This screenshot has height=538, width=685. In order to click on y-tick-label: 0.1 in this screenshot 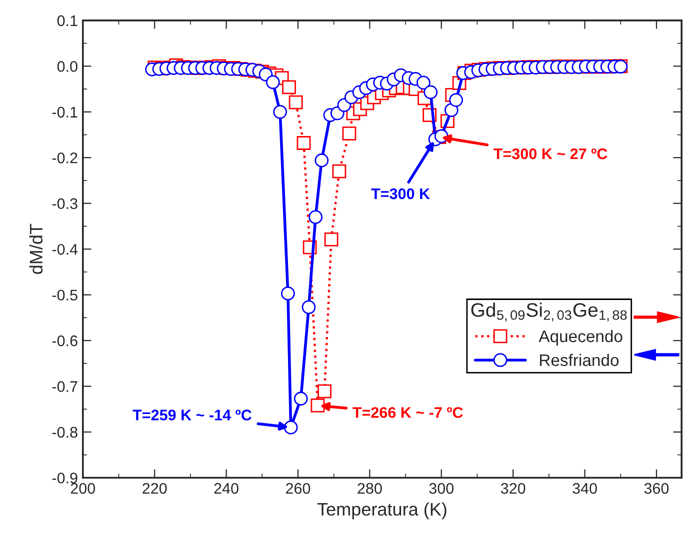, I will do `click(67, 20)`.